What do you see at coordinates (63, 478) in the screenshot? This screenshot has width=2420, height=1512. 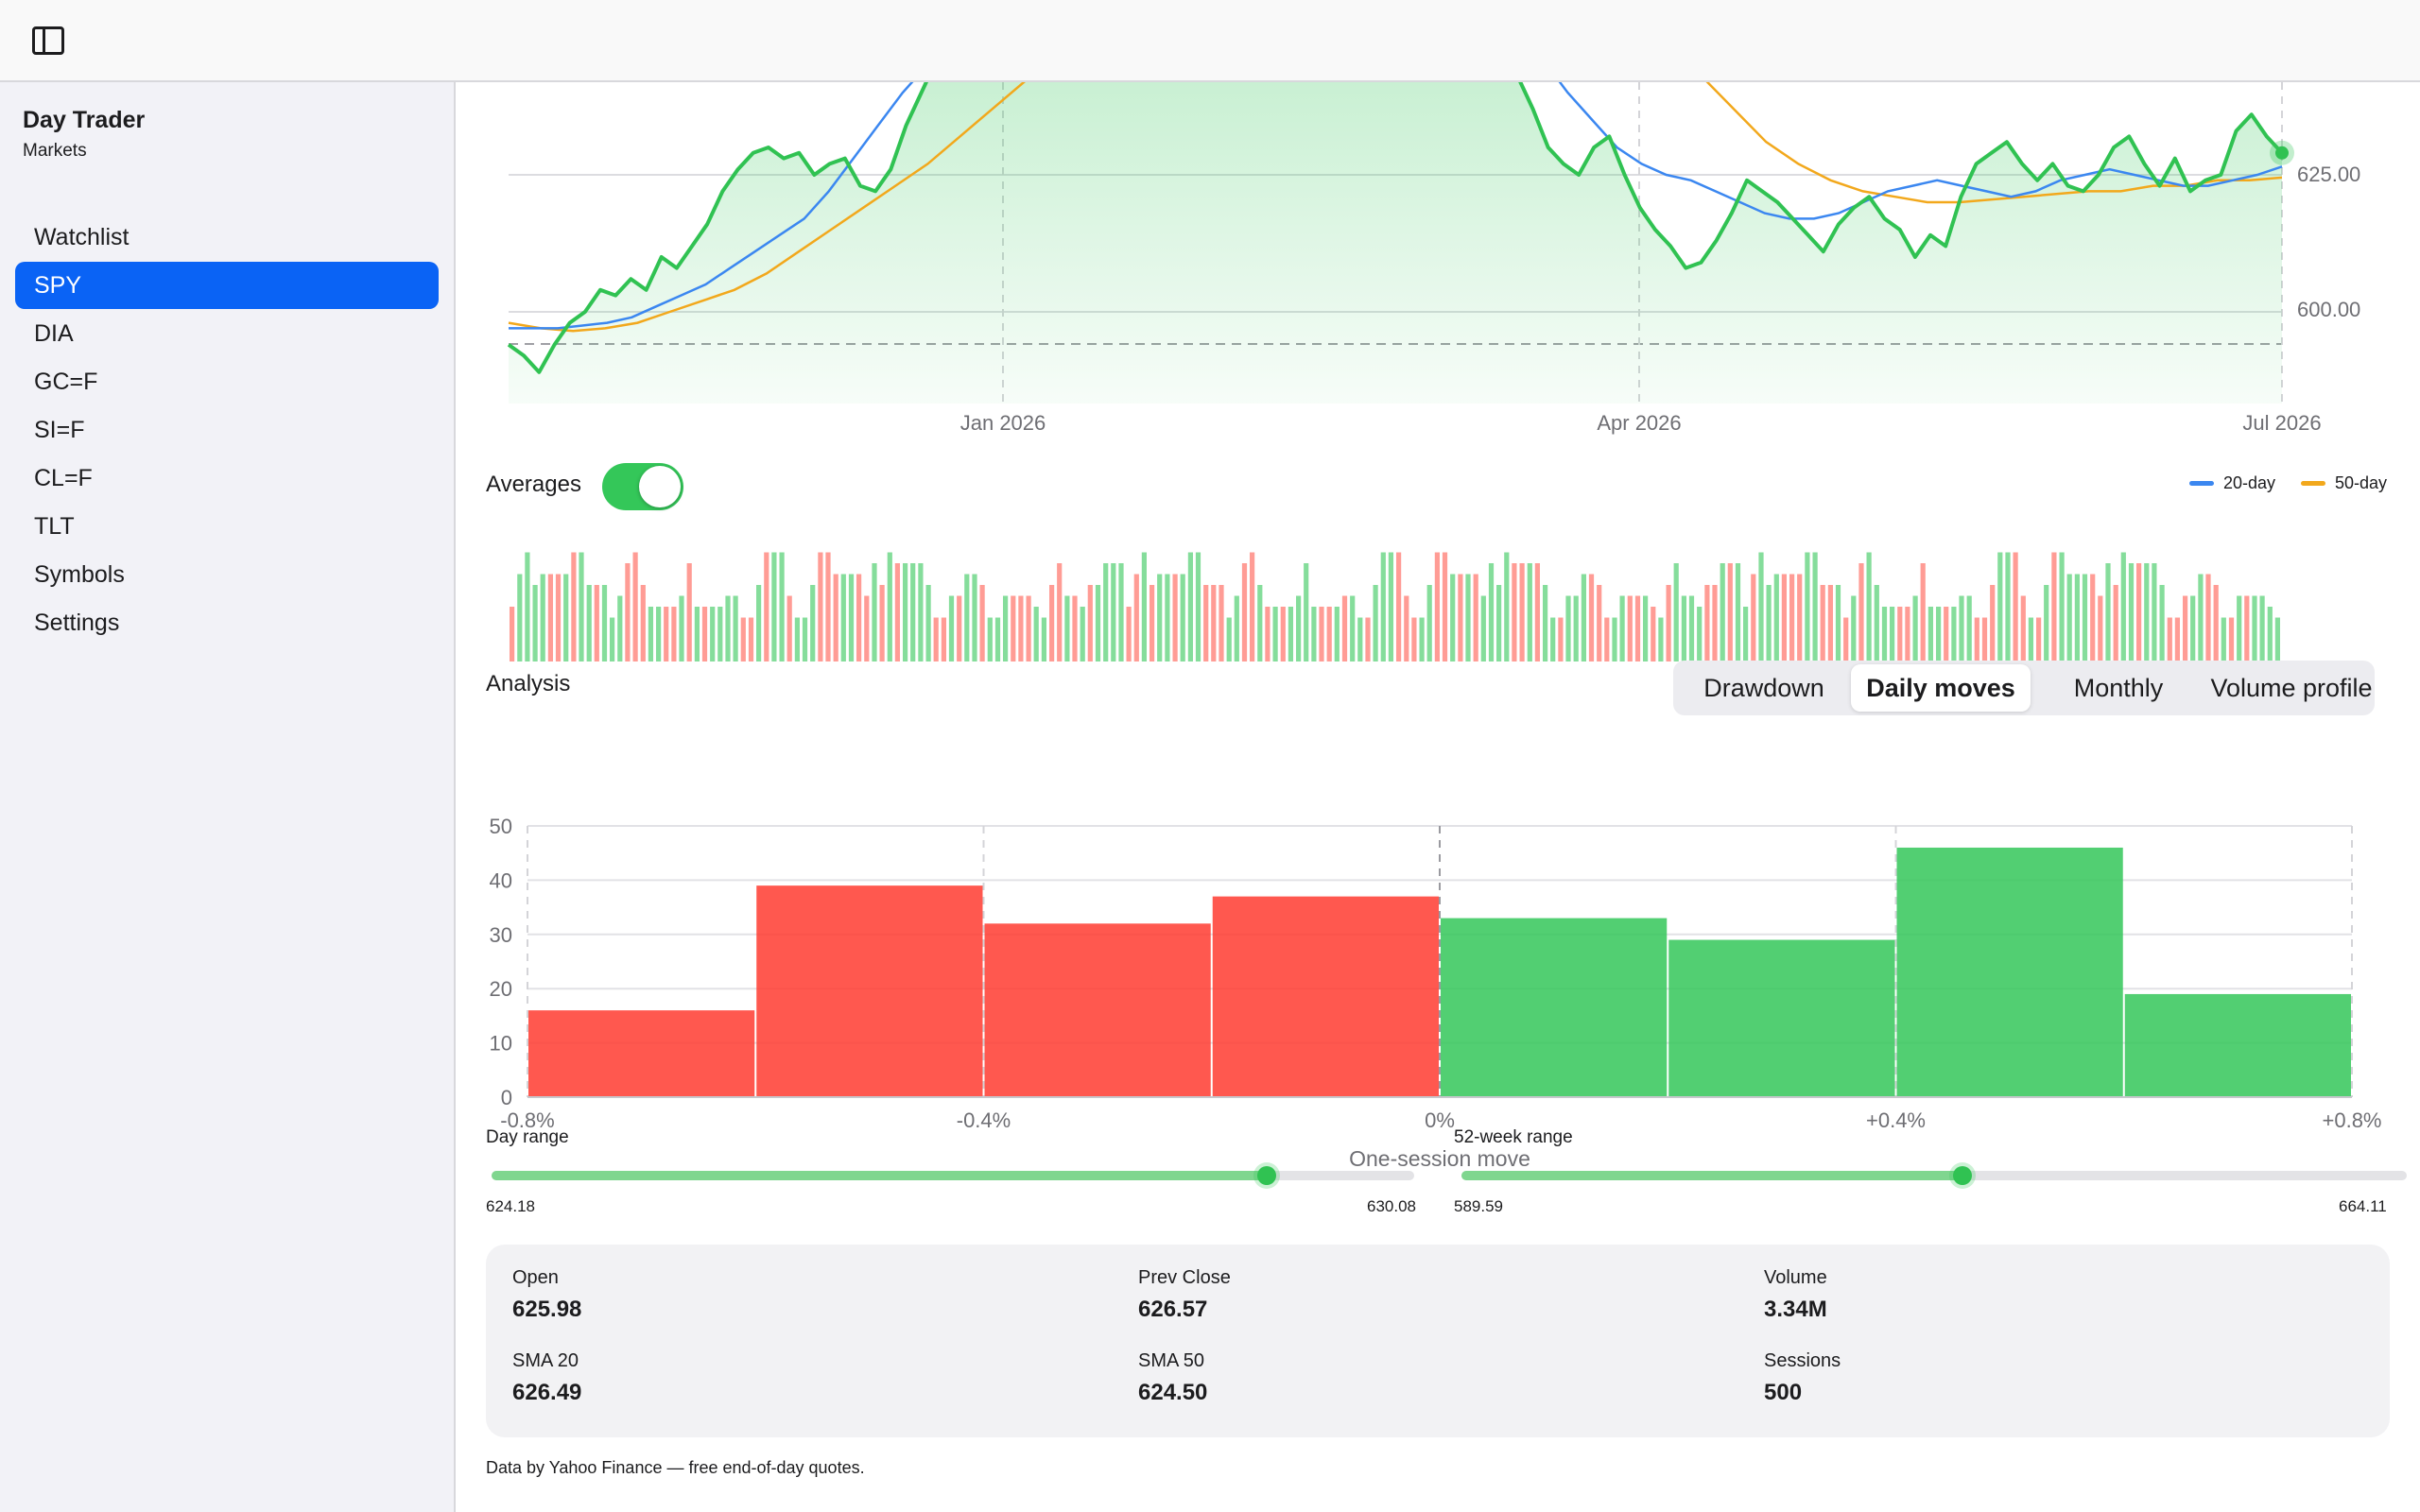 I see `sidebar-item-cl-f: CL=F` at bounding box center [63, 478].